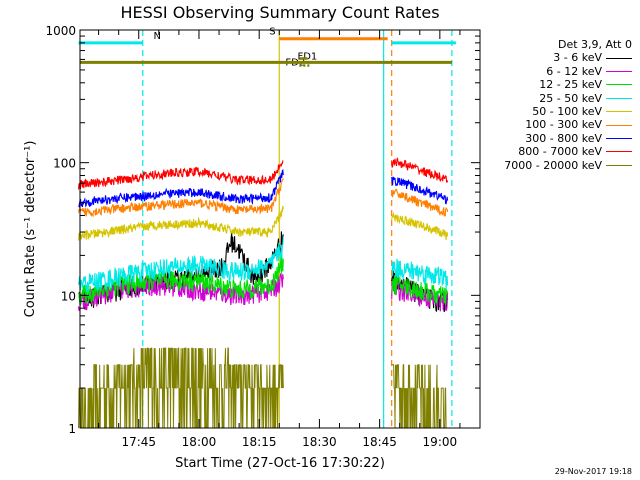 The image size is (640, 480). I want to click on legend-item: 50 - 100 keV, so click(557, 111).